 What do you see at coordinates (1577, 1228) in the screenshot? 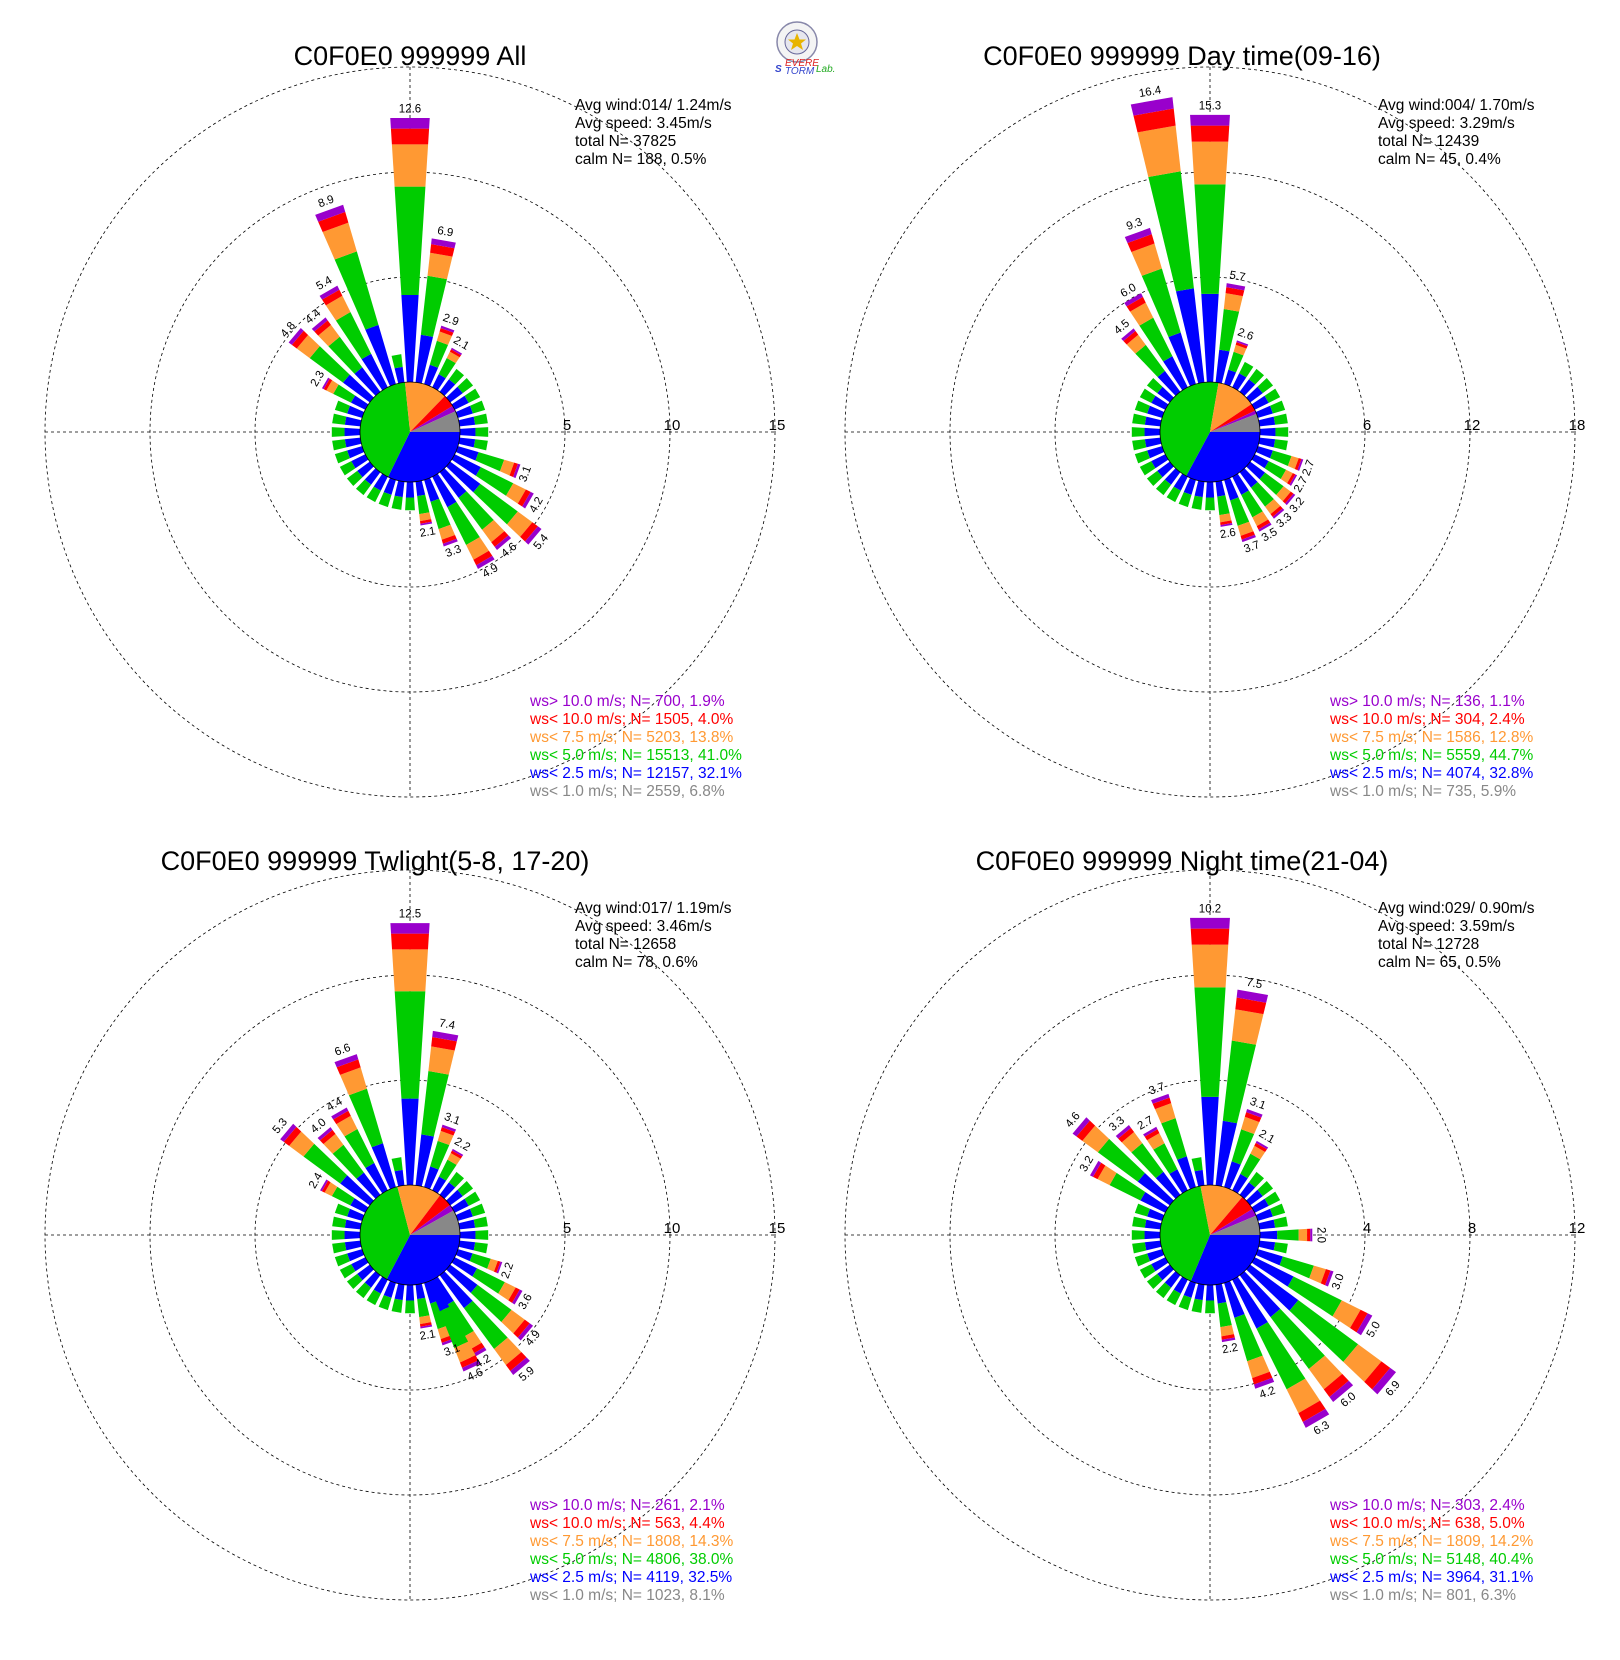
I see `ring-label: 12` at bounding box center [1577, 1228].